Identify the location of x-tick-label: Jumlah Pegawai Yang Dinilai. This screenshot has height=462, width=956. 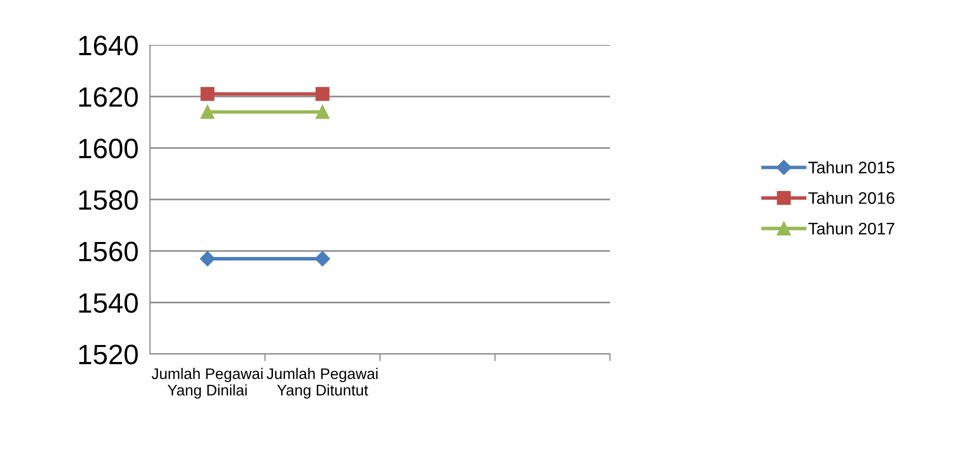
(207, 383).